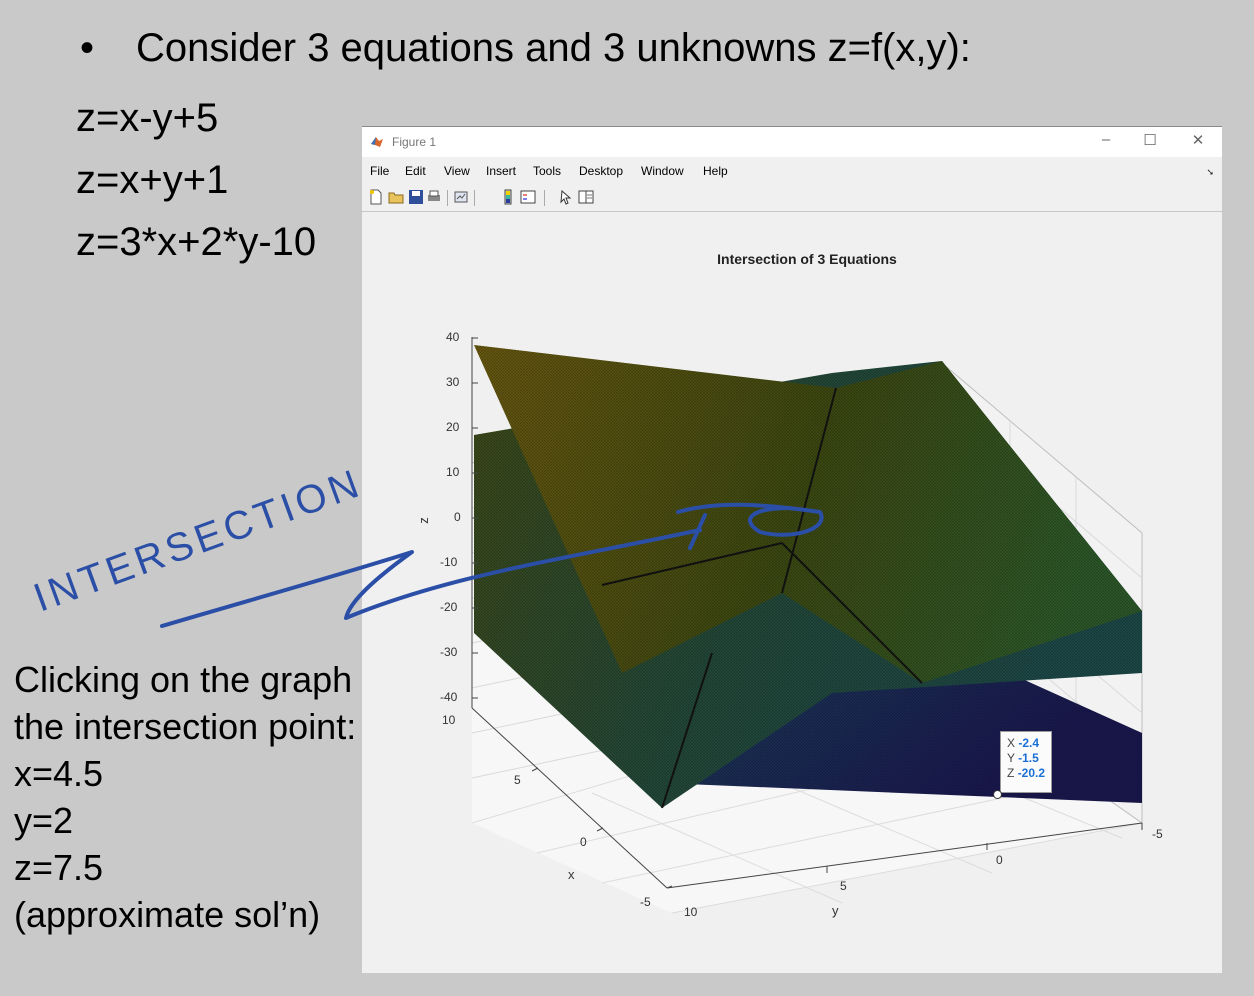  Describe the element at coordinates (601, 171) in the screenshot. I see `menu-desktop: Desktop` at that location.